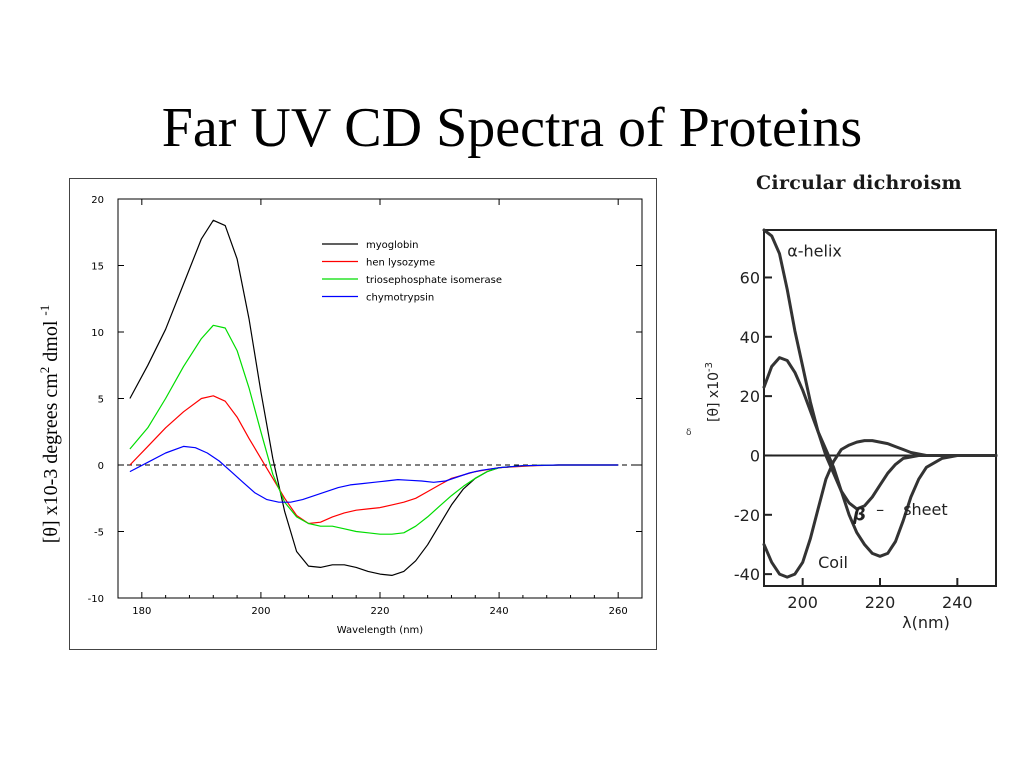 The height and width of the screenshot is (768, 1024). Describe the element at coordinates (512, 128) in the screenshot. I see `slide-title: Far UV CD Spectra of Proteins` at that location.